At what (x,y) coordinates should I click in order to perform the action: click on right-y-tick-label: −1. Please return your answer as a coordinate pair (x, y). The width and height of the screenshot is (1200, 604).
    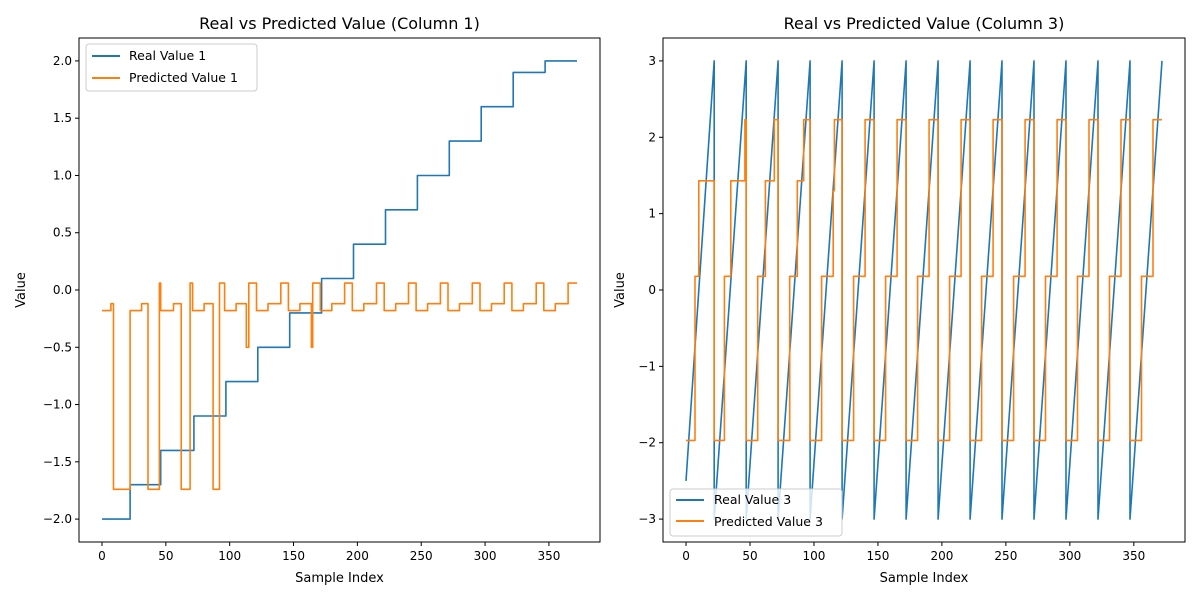
    Looking at the image, I should click on (647, 366).